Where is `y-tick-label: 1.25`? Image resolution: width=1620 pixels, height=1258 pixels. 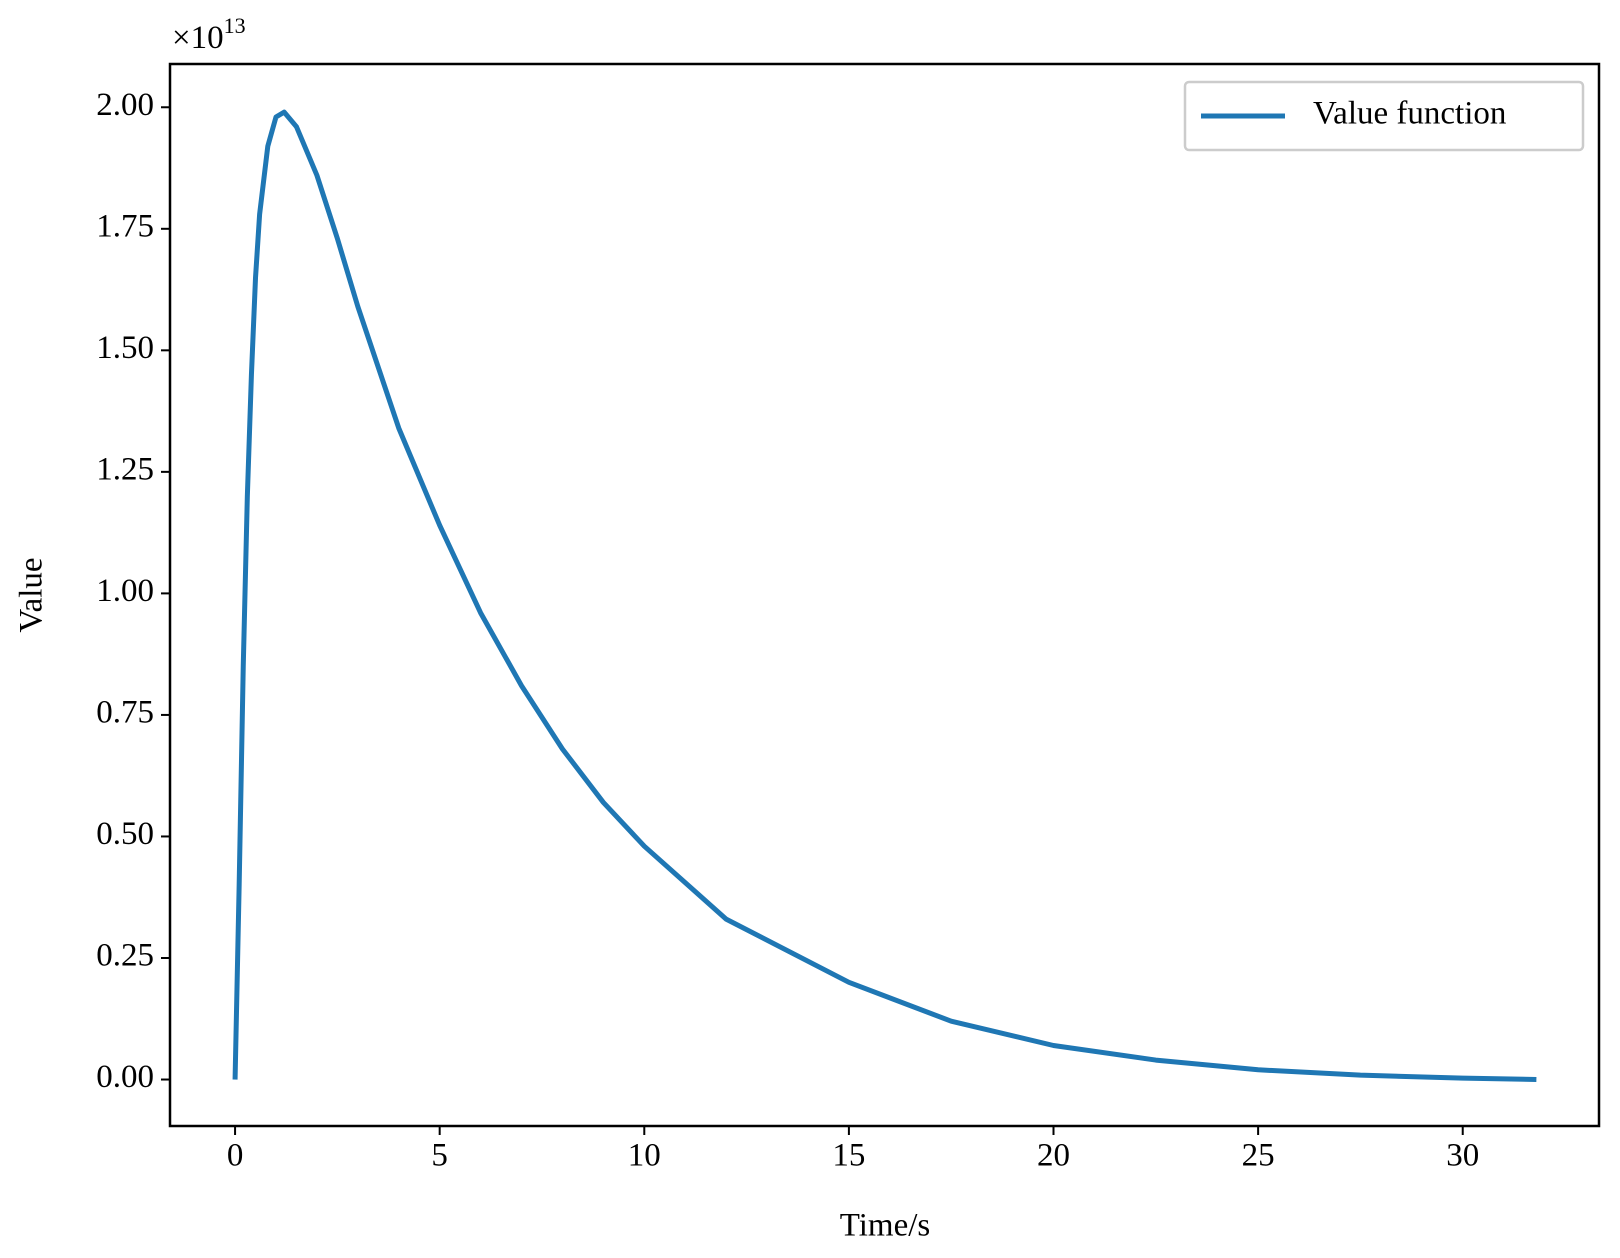
y-tick-label: 1.25 is located at coordinates (125, 469).